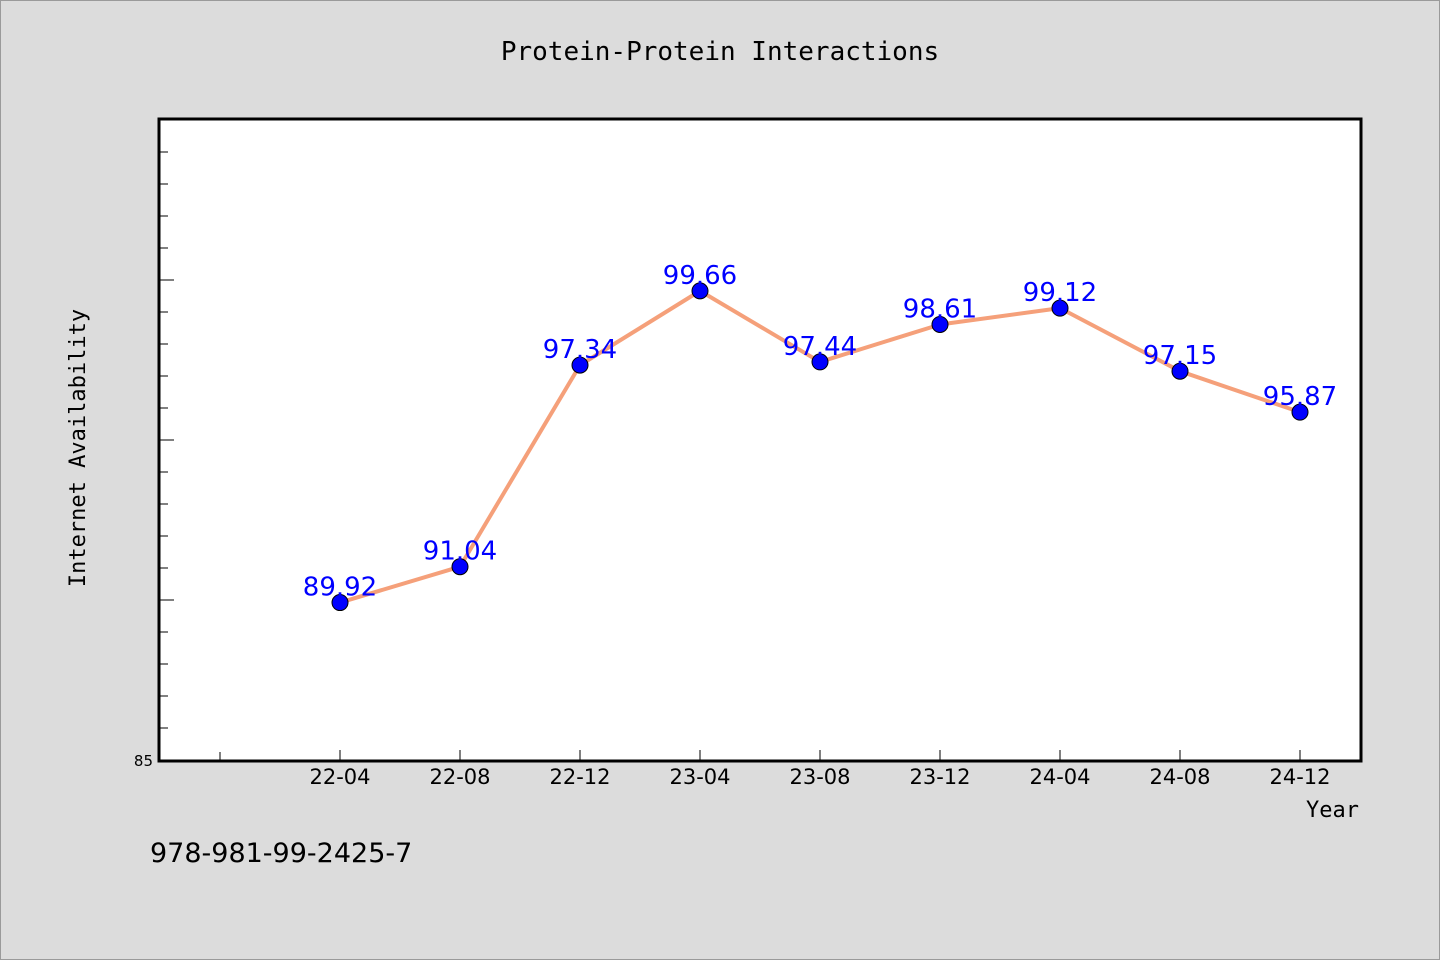  I want to click on x-tick-label: 24-04, so click(1059, 777).